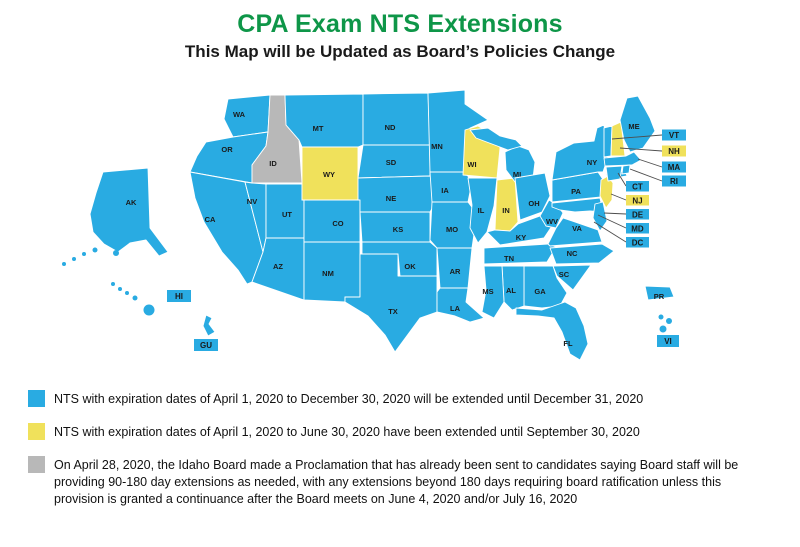  What do you see at coordinates (455, 271) in the screenshot?
I see `state-label-AR: AR` at bounding box center [455, 271].